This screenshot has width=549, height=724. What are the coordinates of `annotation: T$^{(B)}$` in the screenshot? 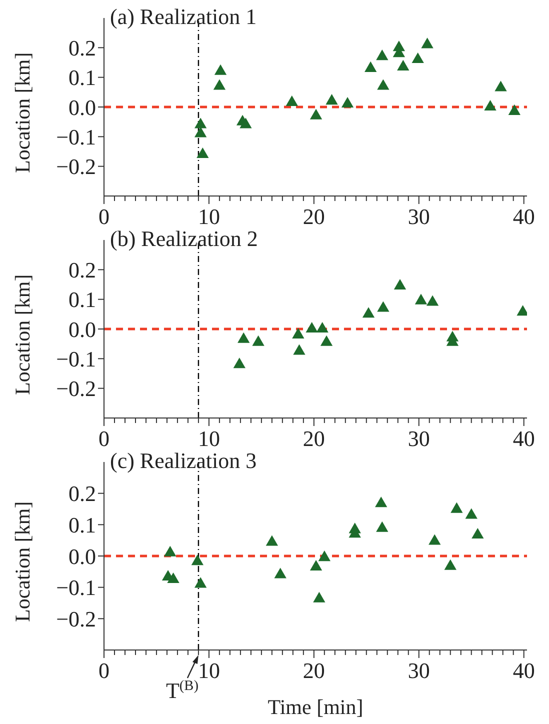 It's located at (182, 690).